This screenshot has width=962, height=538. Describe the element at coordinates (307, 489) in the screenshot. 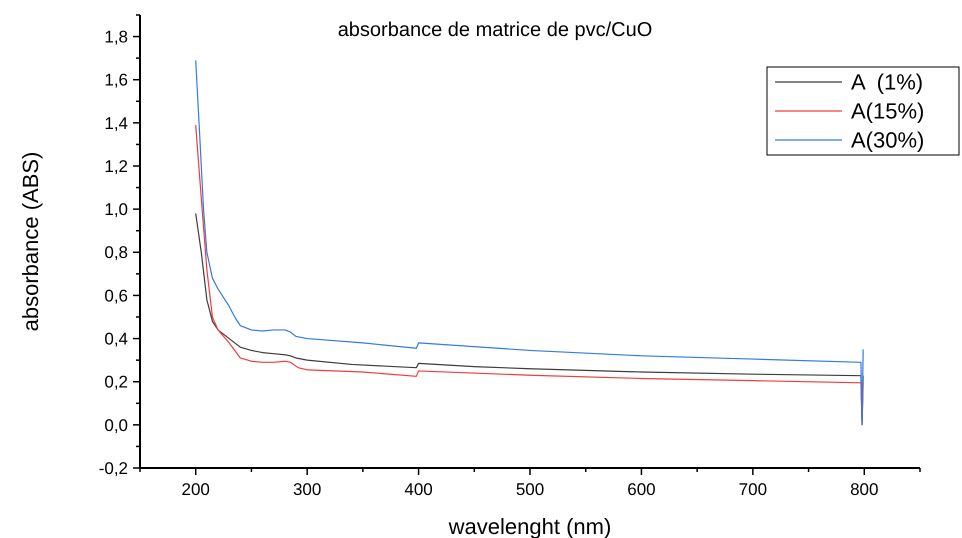

I see `x-tick-label: 300` at that location.